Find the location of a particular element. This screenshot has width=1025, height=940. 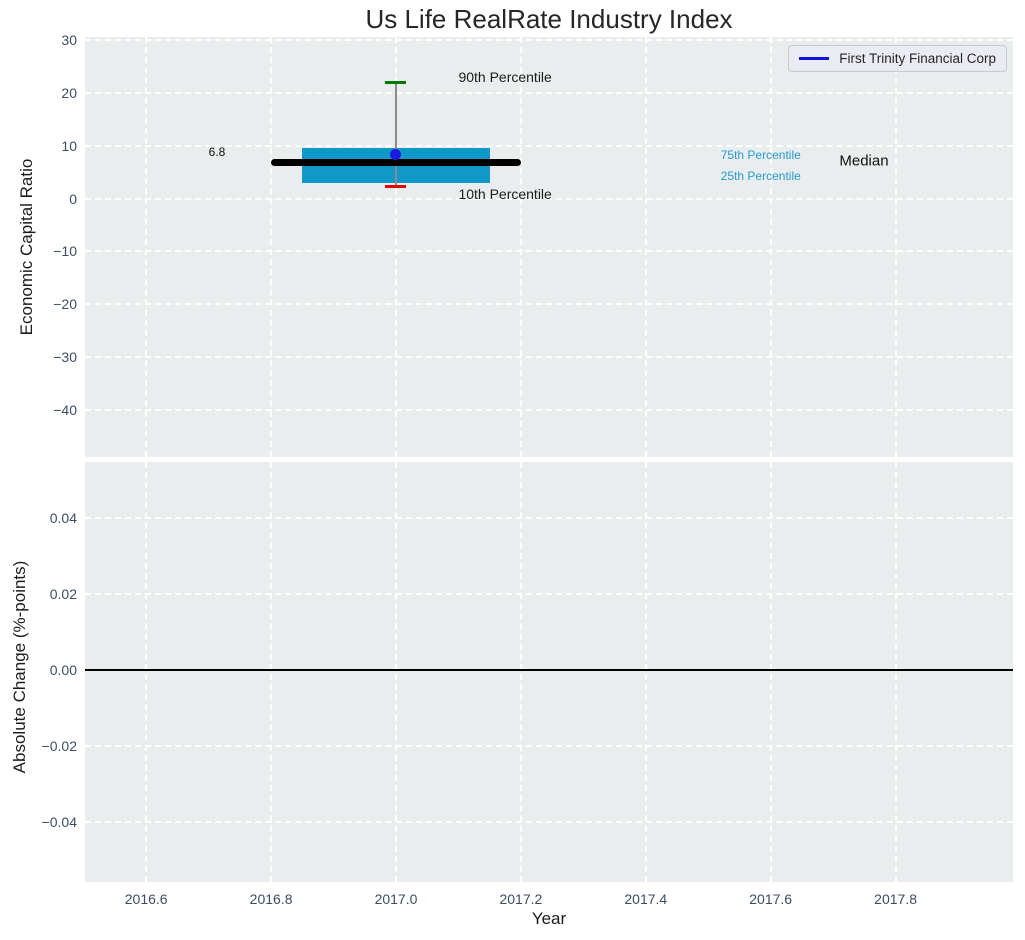

y-tick-label: 0.02 is located at coordinates (63, 593).